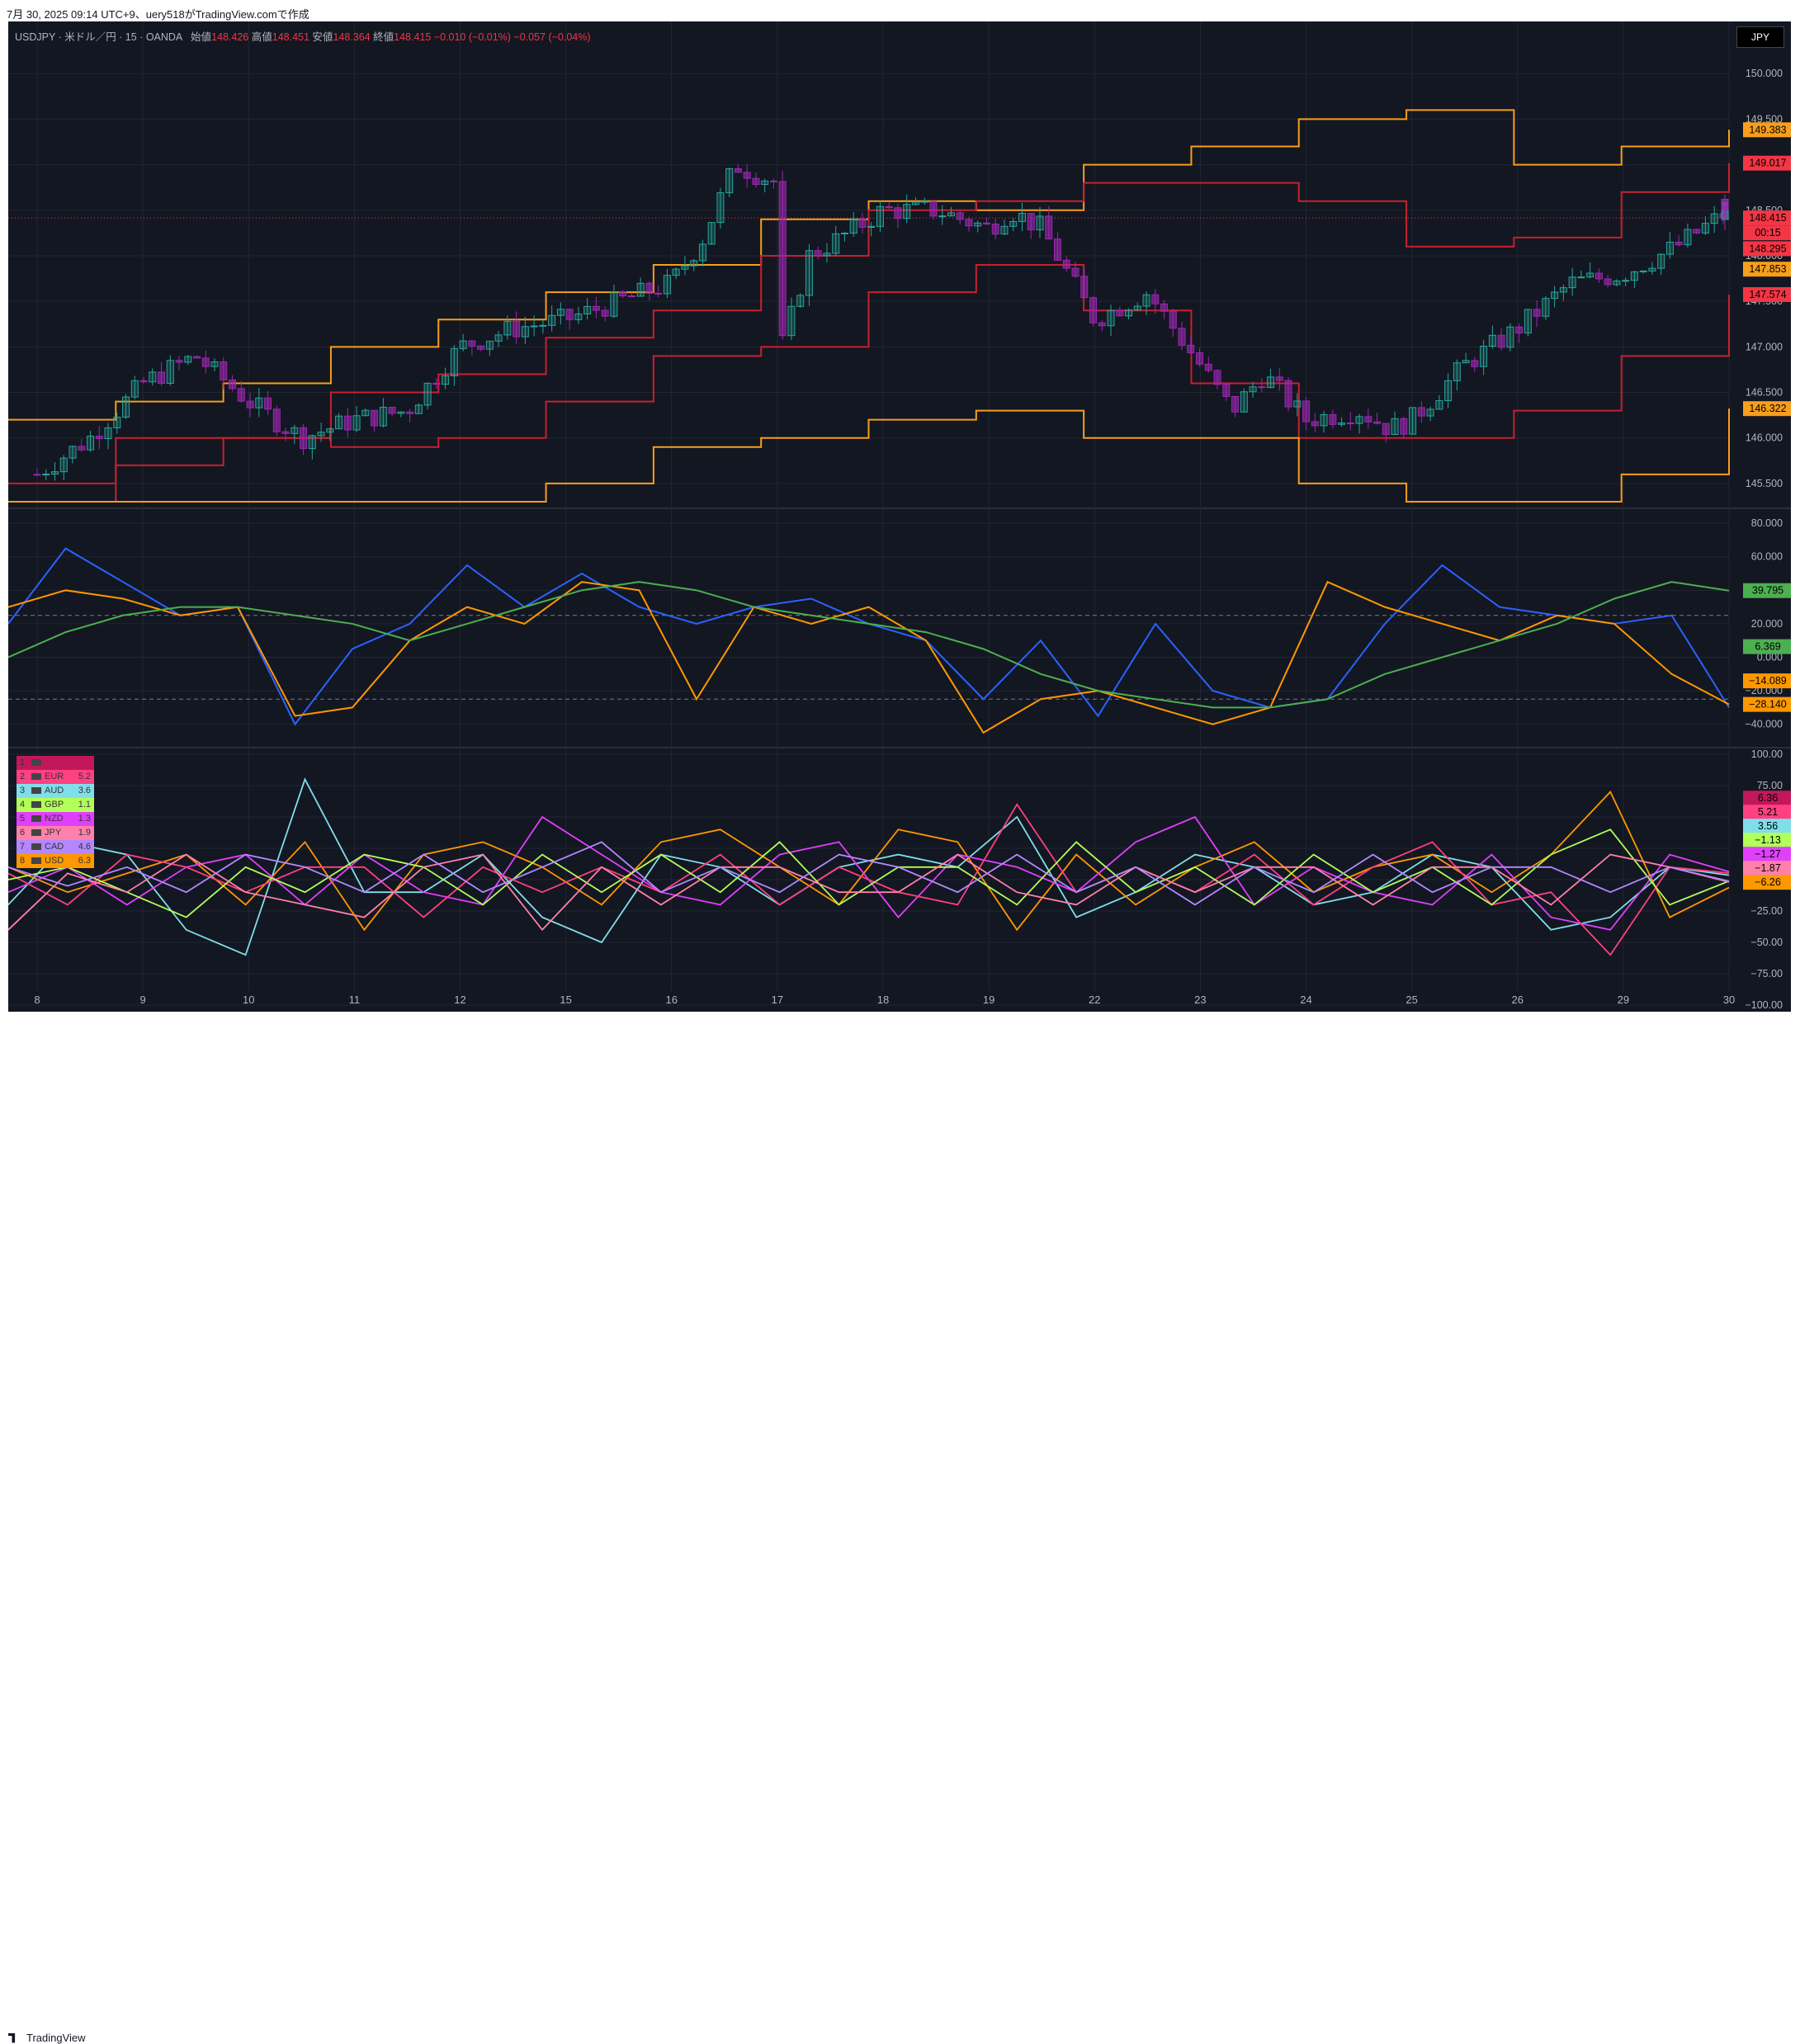 The width and height of the screenshot is (1800, 2044). I want to click on strength-line, so click(869, 873).